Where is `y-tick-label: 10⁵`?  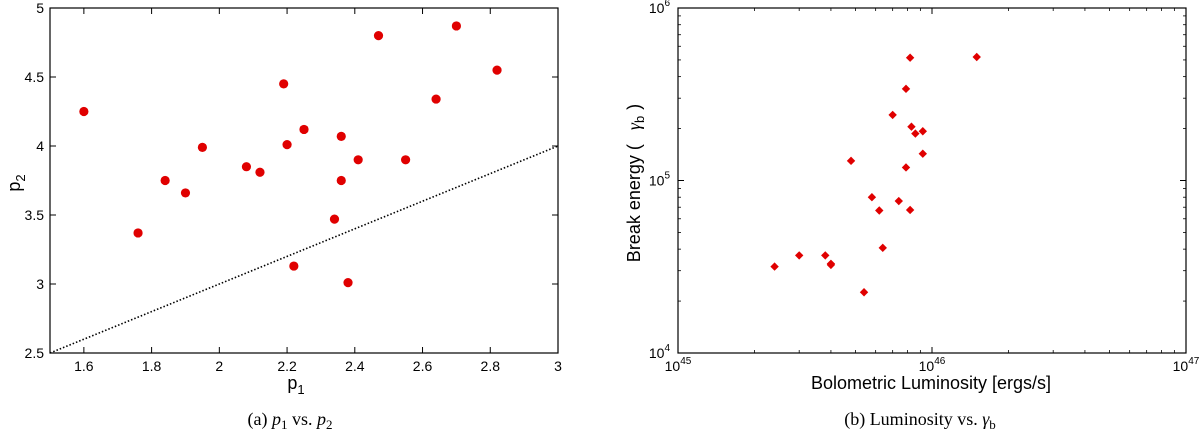 y-tick-label: 10⁵ is located at coordinates (660, 180).